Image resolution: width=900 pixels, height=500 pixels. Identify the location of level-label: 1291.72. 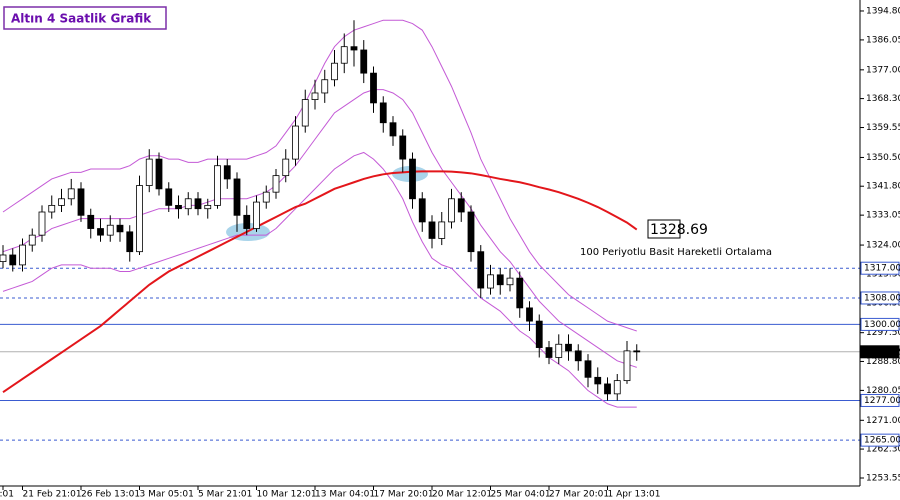
(882, 352).